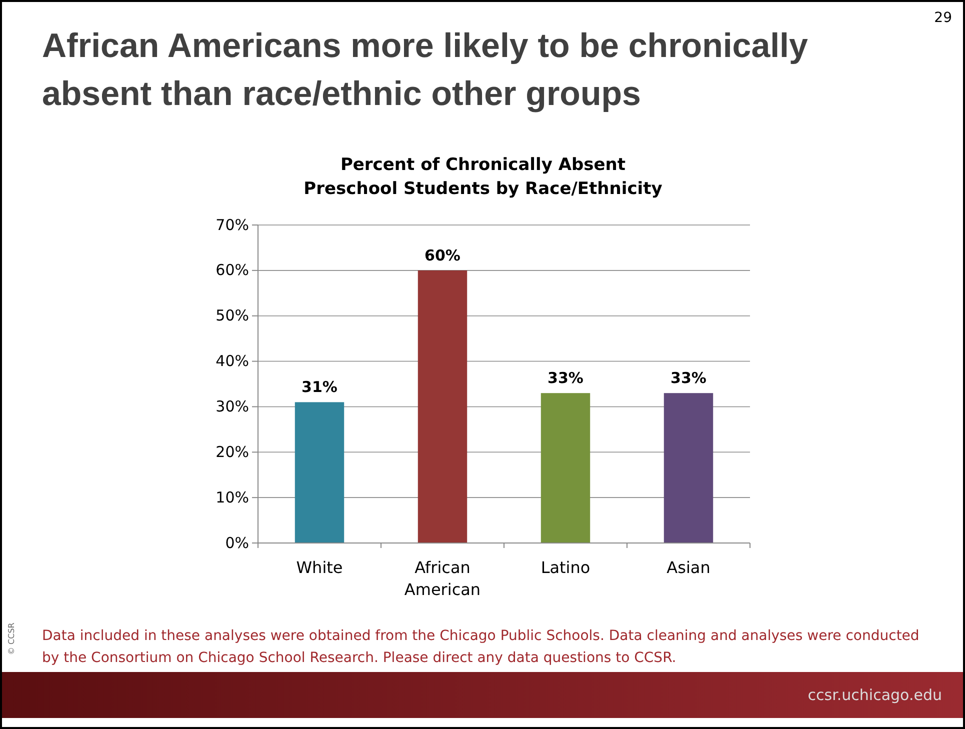  I want to click on y-tick-label: 20%, so click(232, 451).